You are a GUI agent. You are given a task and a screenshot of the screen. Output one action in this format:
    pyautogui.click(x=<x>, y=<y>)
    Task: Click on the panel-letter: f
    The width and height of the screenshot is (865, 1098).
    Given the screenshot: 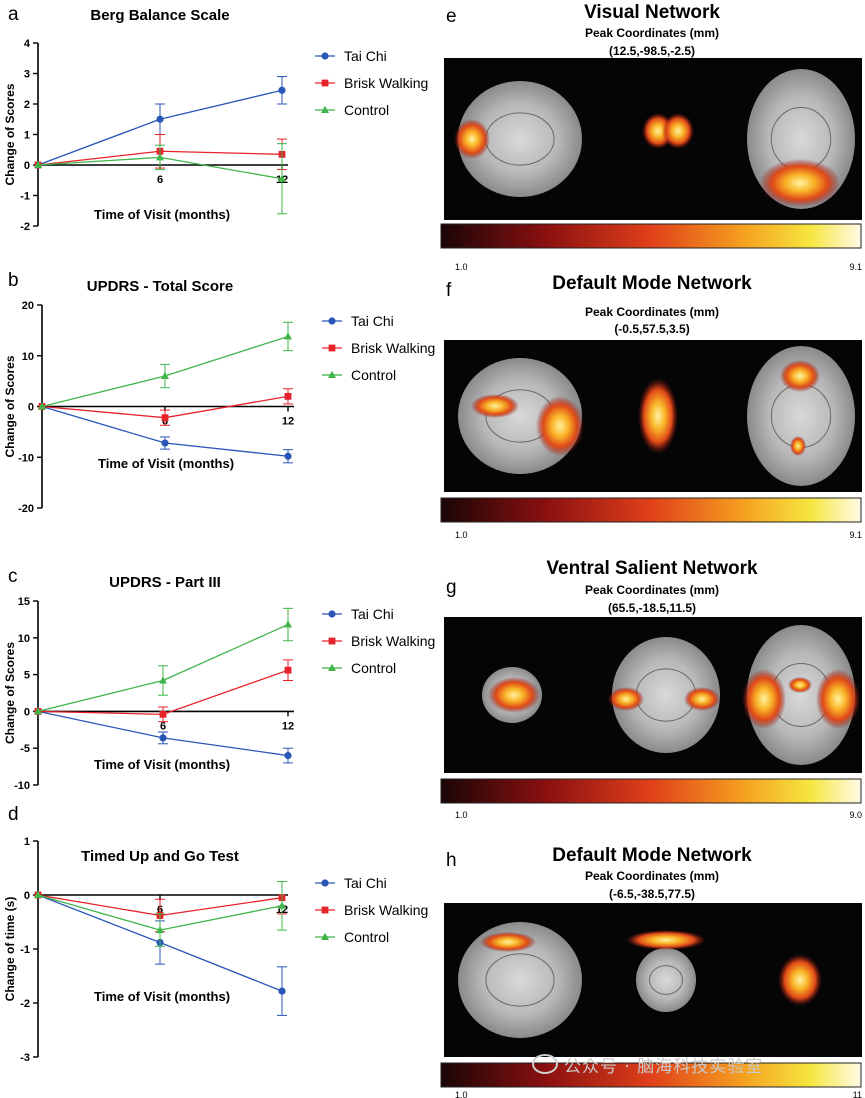 What is the action you would take?
    pyautogui.click(x=449, y=290)
    